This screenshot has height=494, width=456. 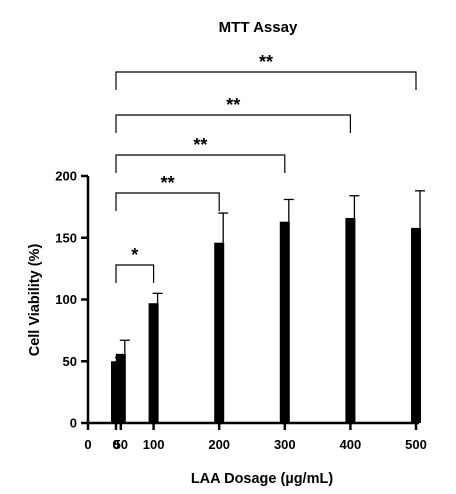 What do you see at coordinates (121, 444) in the screenshot?
I see `x-tick-label: 50` at bounding box center [121, 444].